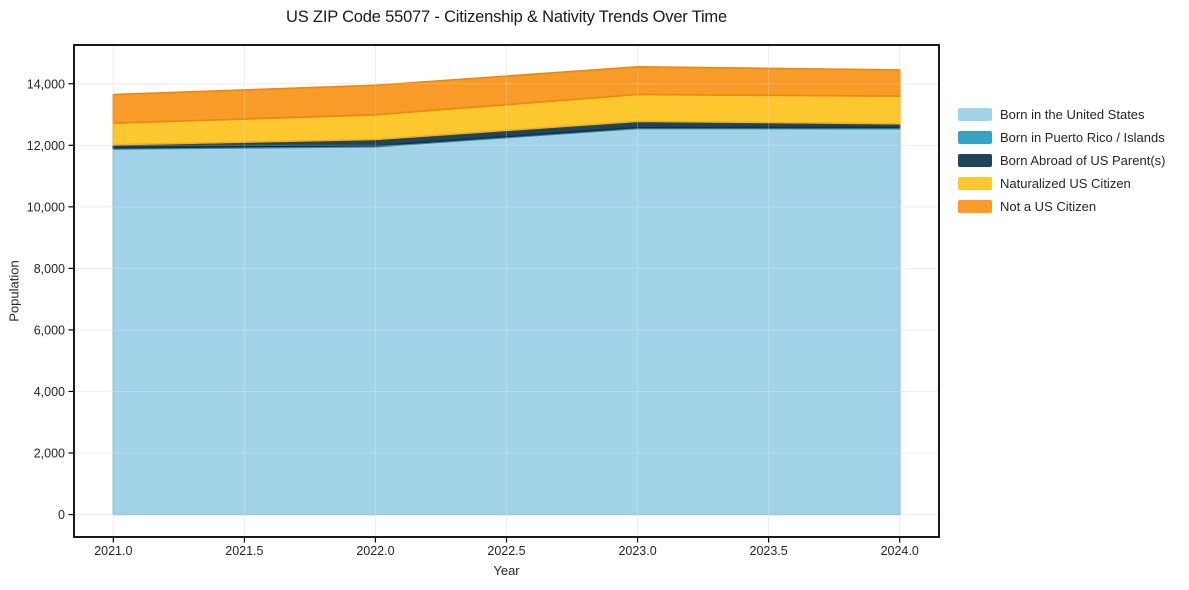  I want to click on y-axis-label: Population, so click(14, 291).